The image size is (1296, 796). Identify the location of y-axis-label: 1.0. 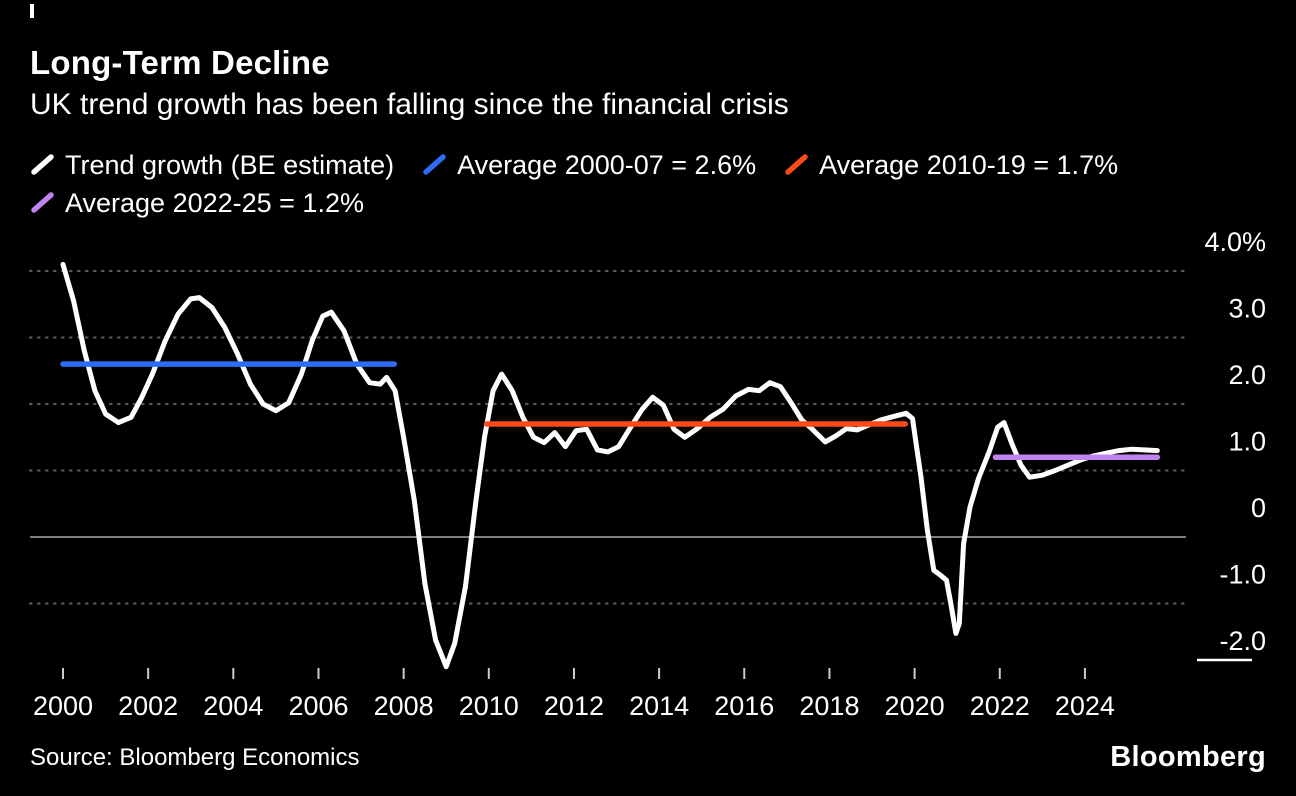
(1247, 442).